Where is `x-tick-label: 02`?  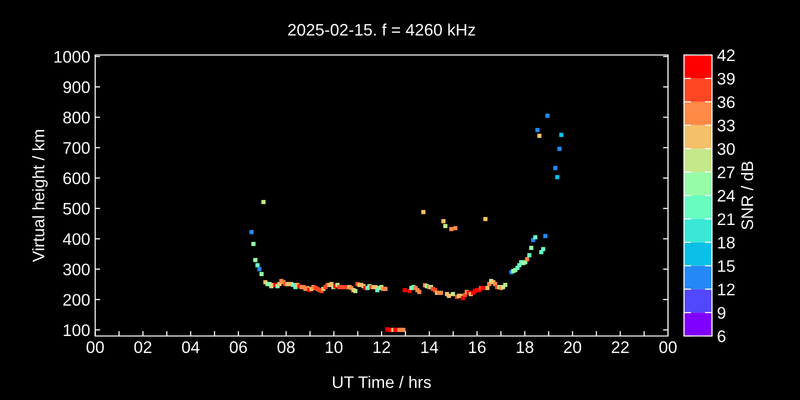
x-tick-label: 02 is located at coordinates (143, 347).